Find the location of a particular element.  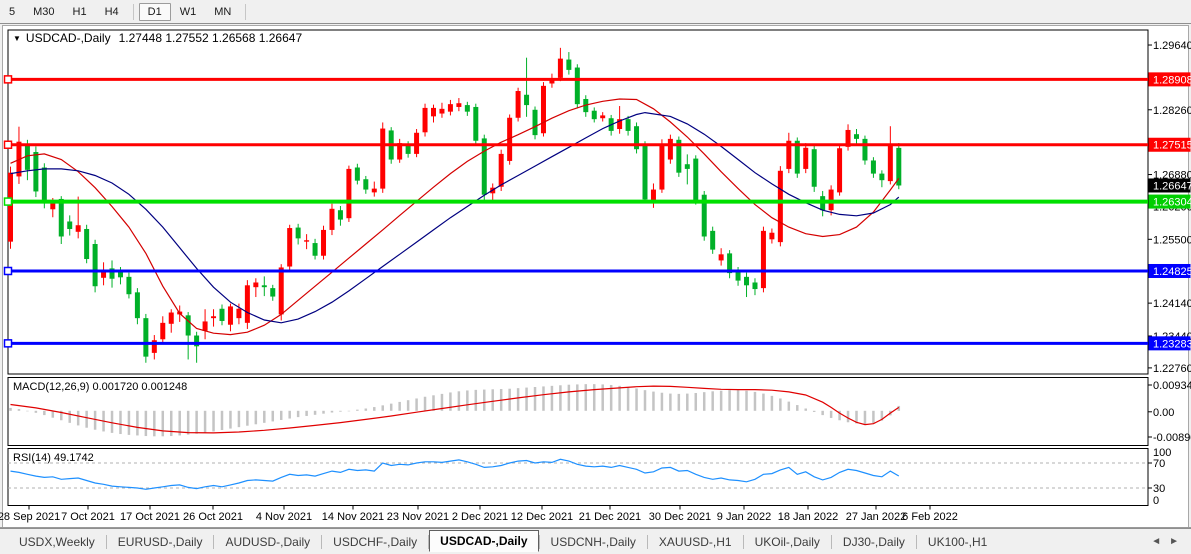

price-badge-text: 1.28908 is located at coordinates (1172, 80).